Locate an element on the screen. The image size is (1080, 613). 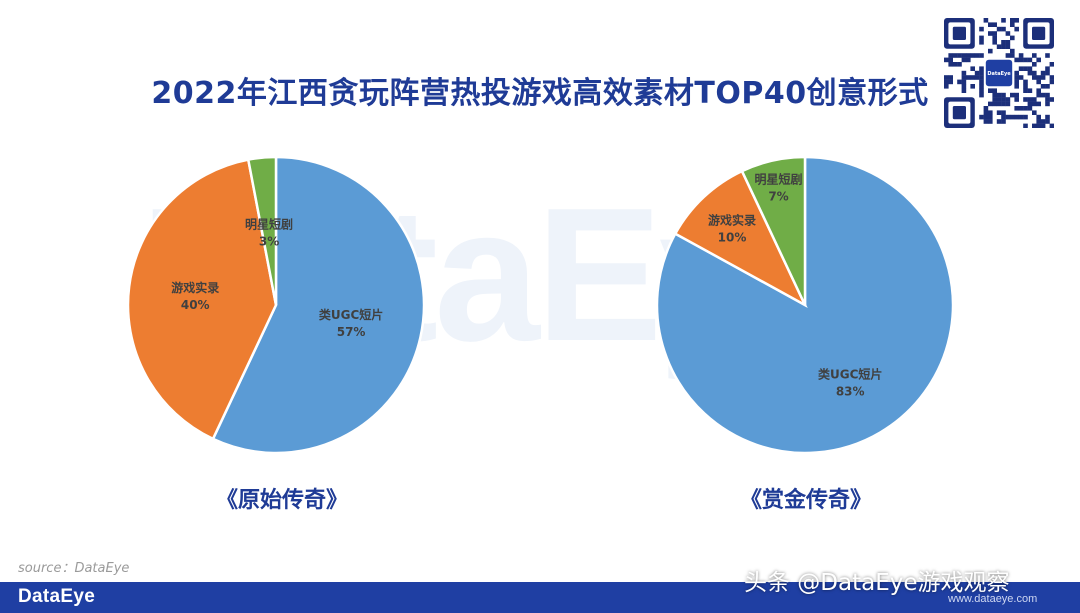
slice-percent-ugc: 83% is located at coordinates (850, 391).